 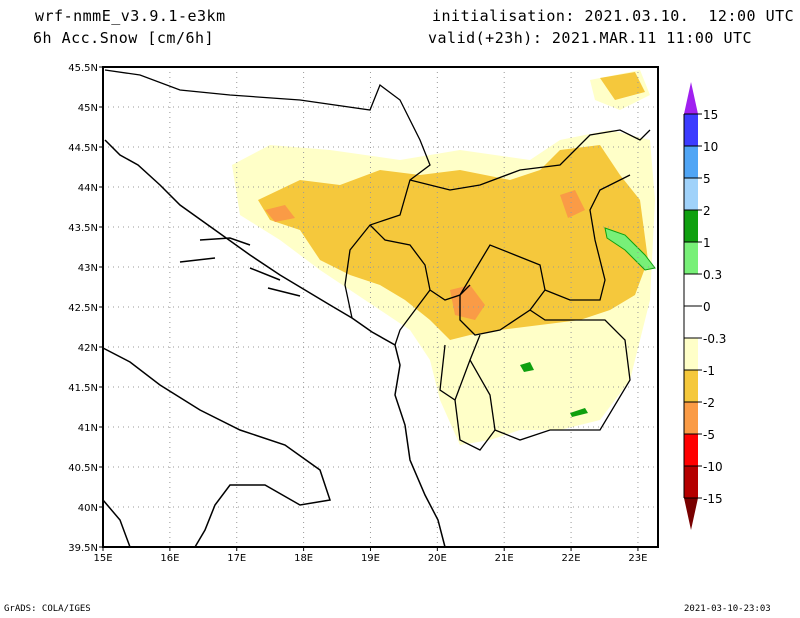 What do you see at coordinates (83, 468) in the screenshot?
I see `lat-label: 40.5N` at bounding box center [83, 468].